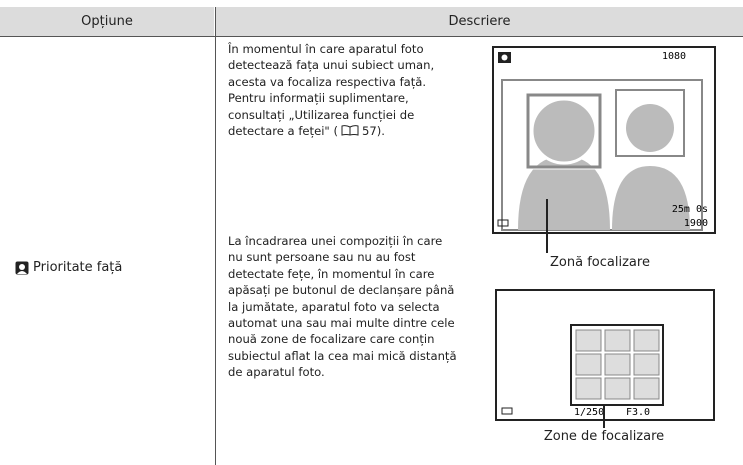  Describe the element at coordinates (589, 412) in the screenshot. I see `screen-text: 1/250` at that location.